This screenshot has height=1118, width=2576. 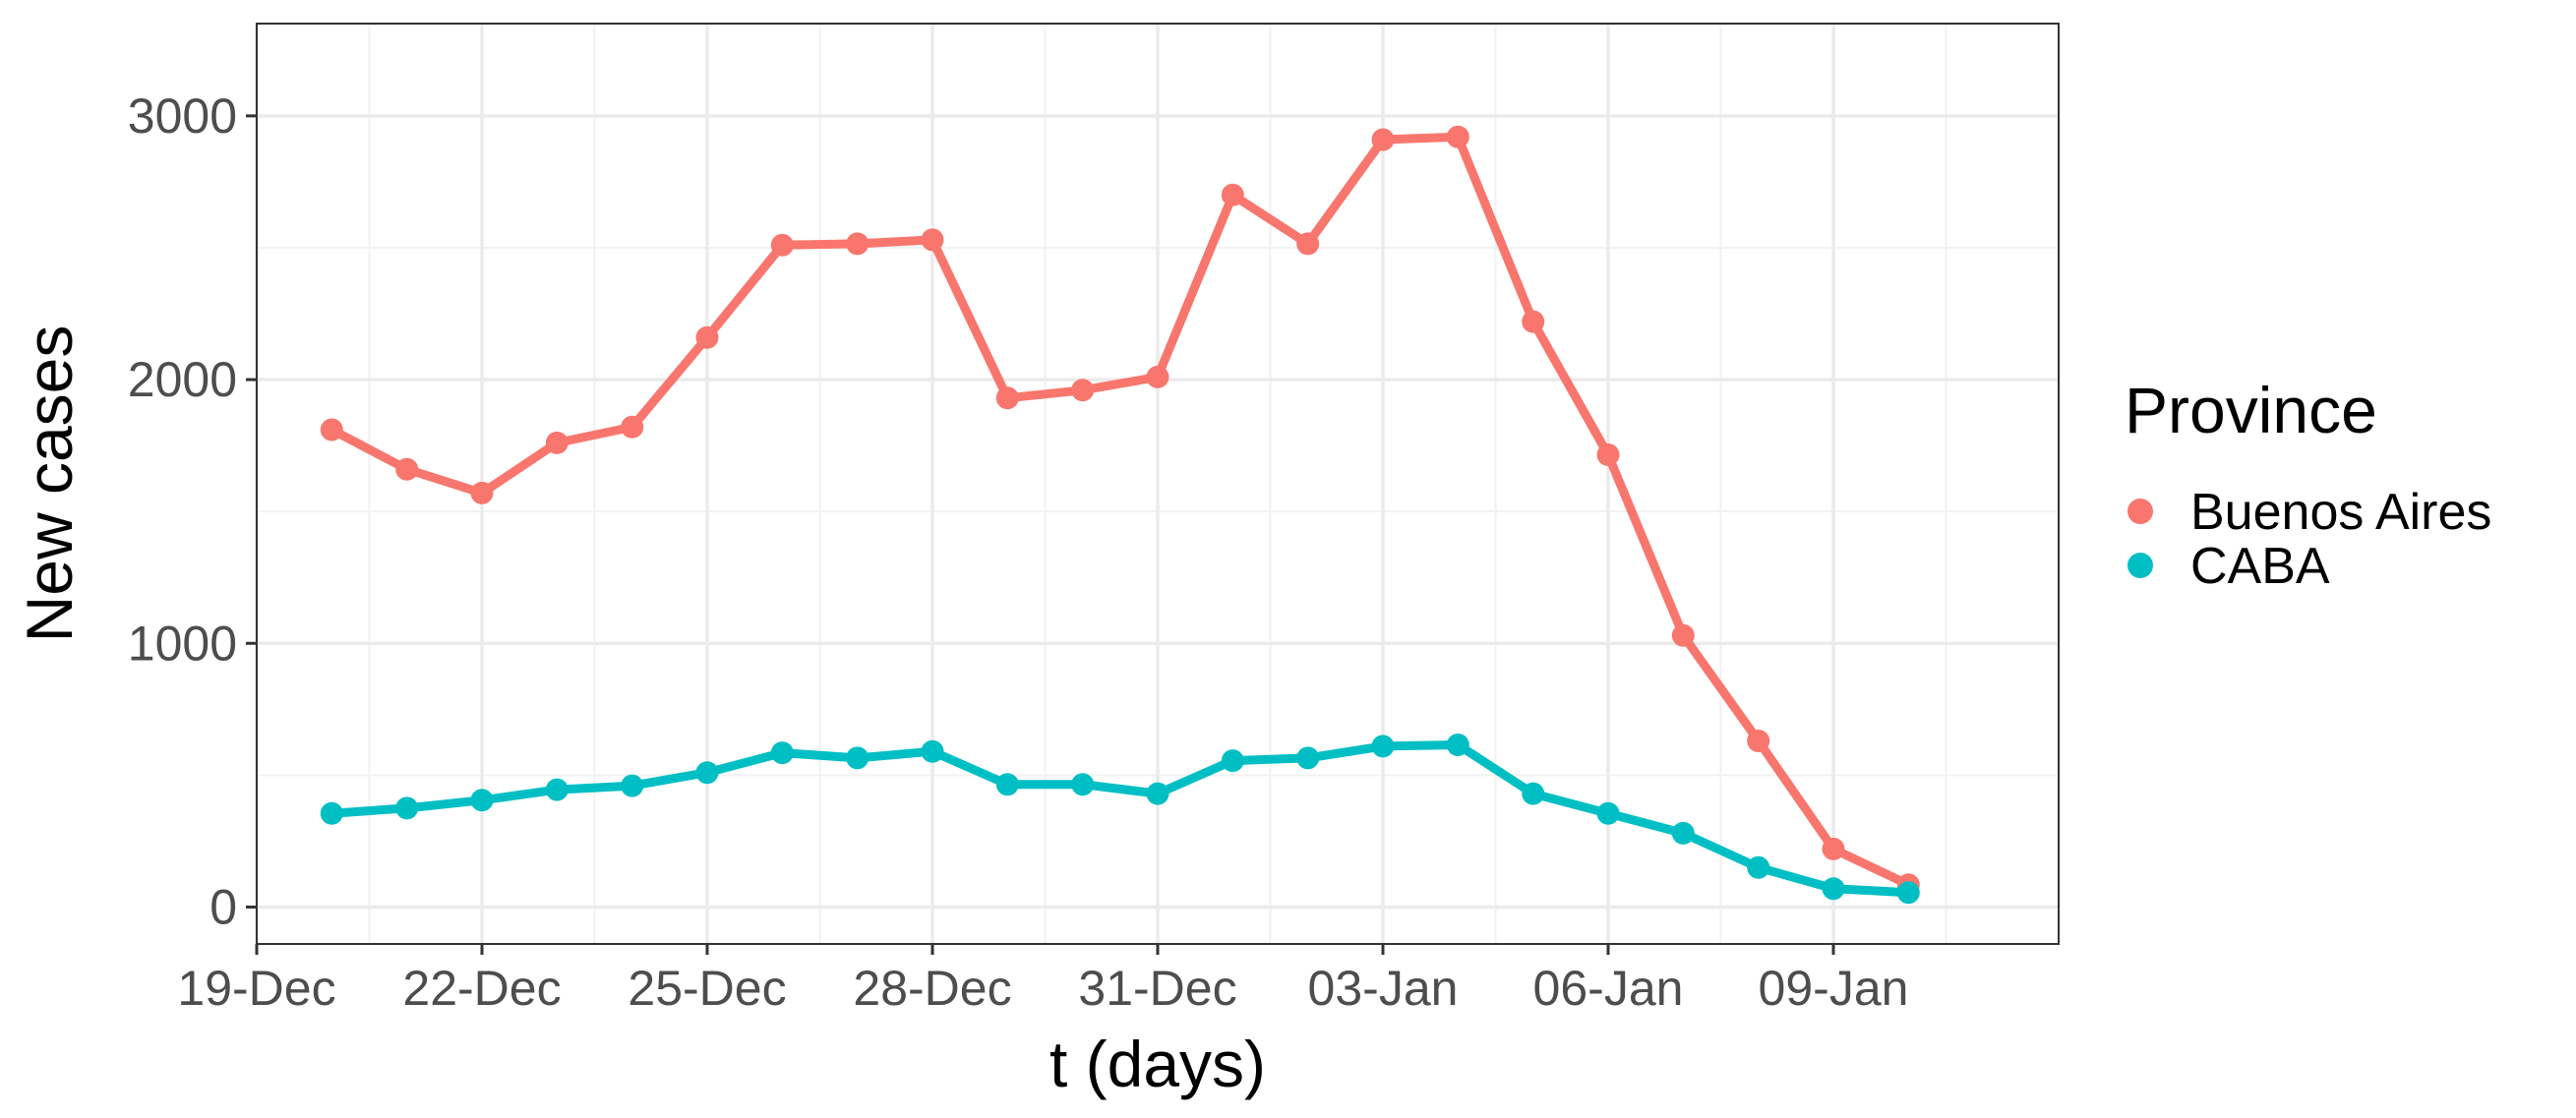 What do you see at coordinates (2340, 512) in the screenshot?
I see `legend-label: Buenos Aires` at bounding box center [2340, 512].